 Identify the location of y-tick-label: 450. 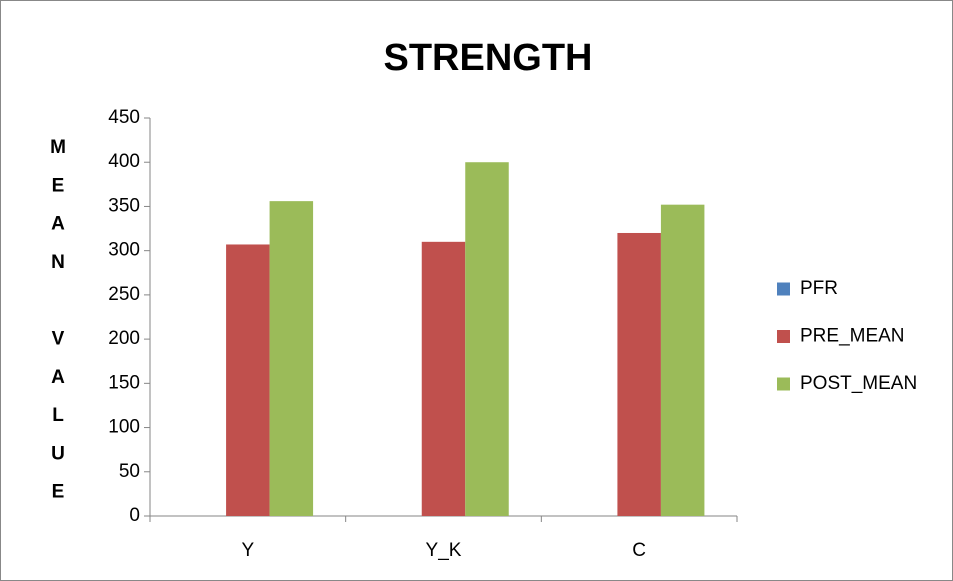
(124, 117).